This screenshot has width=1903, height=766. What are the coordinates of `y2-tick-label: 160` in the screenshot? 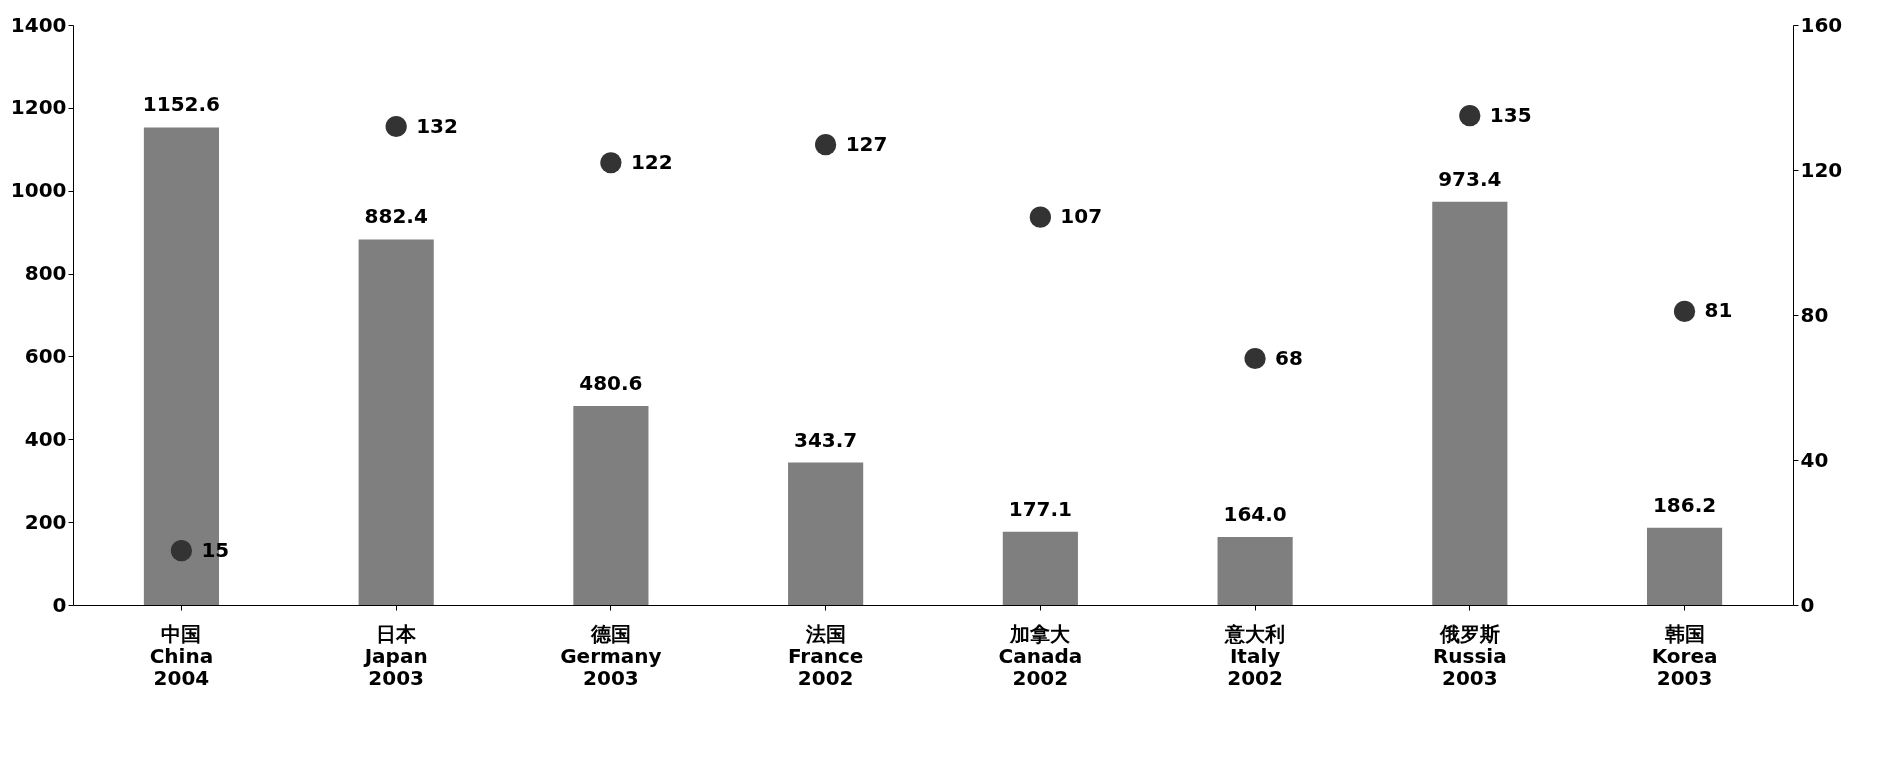 It's located at (1821, 24).